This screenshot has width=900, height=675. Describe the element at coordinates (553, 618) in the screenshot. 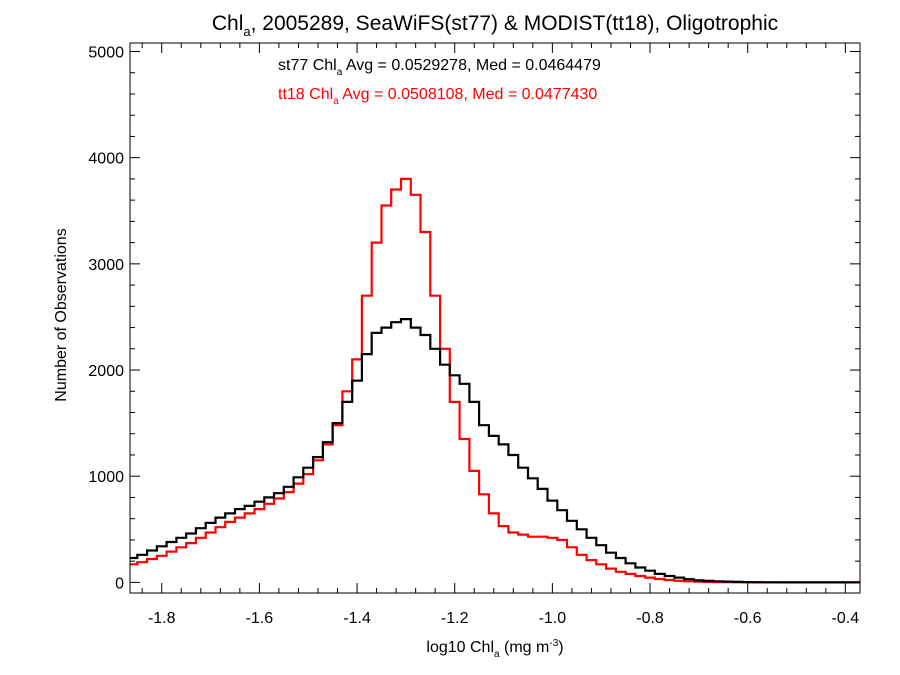

I see `x-tick-label: -1.0` at that location.